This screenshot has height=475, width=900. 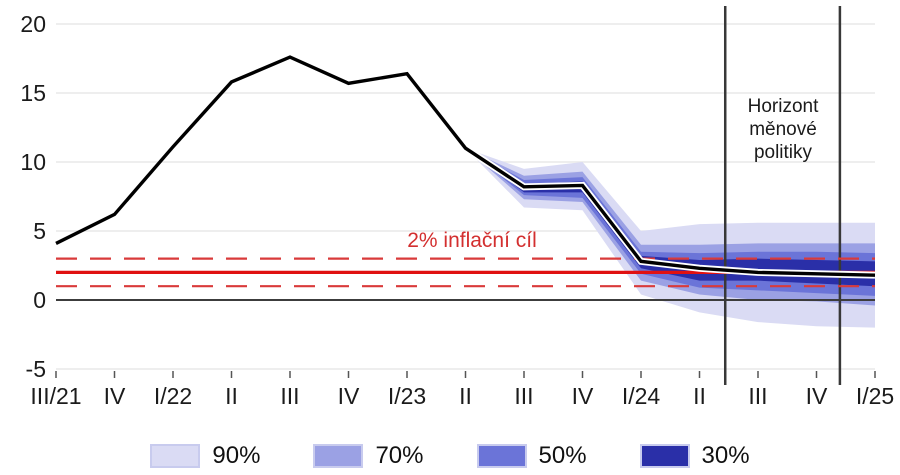 I want to click on legend-item-30: 30%, so click(x=694, y=456).